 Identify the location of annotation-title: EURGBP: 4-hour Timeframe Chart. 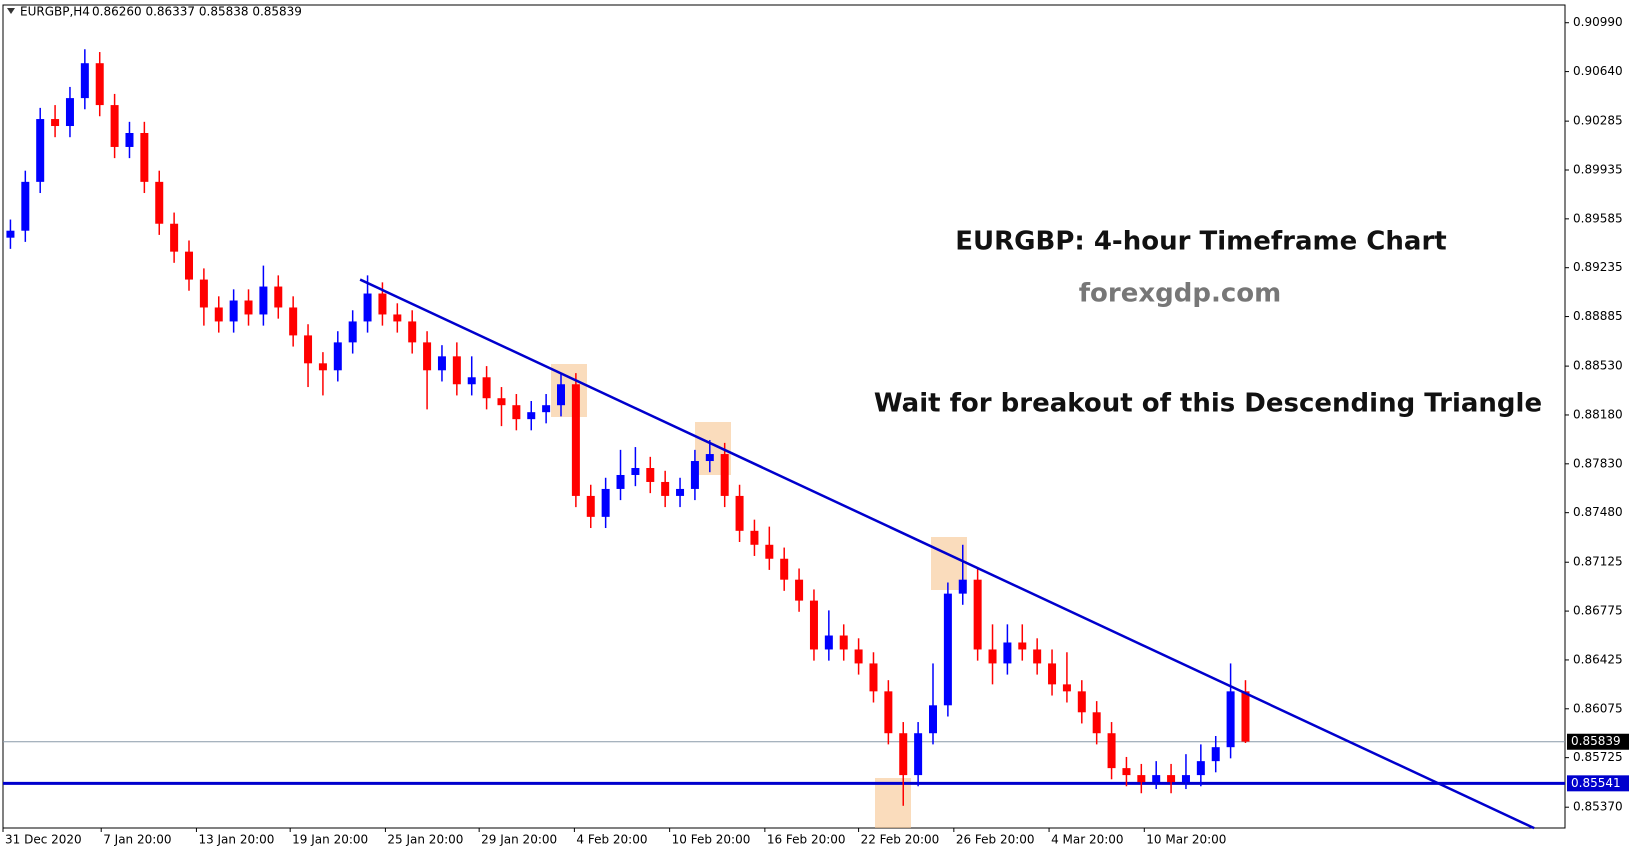
(1200, 242).